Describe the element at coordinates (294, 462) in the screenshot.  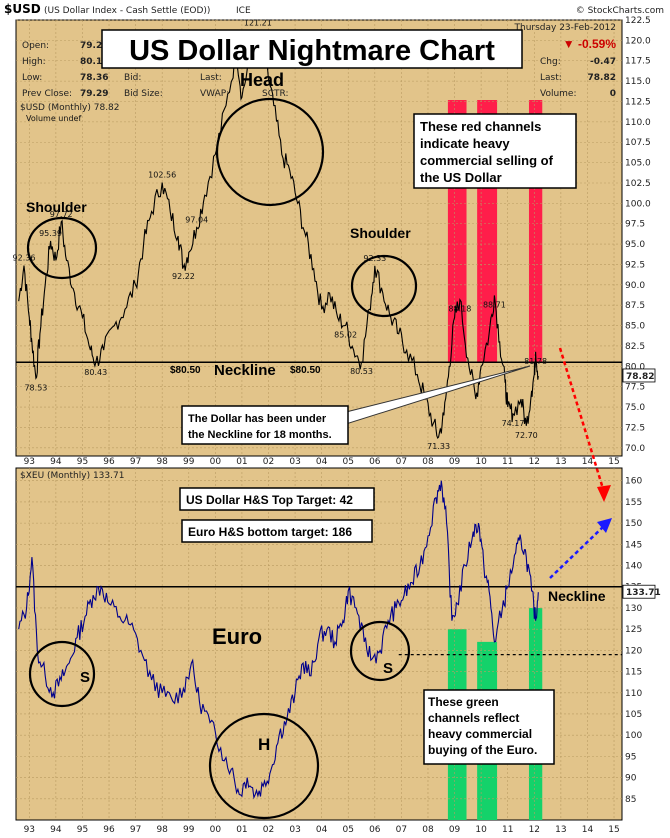
I see `usd-x-tick-10: 03` at that location.